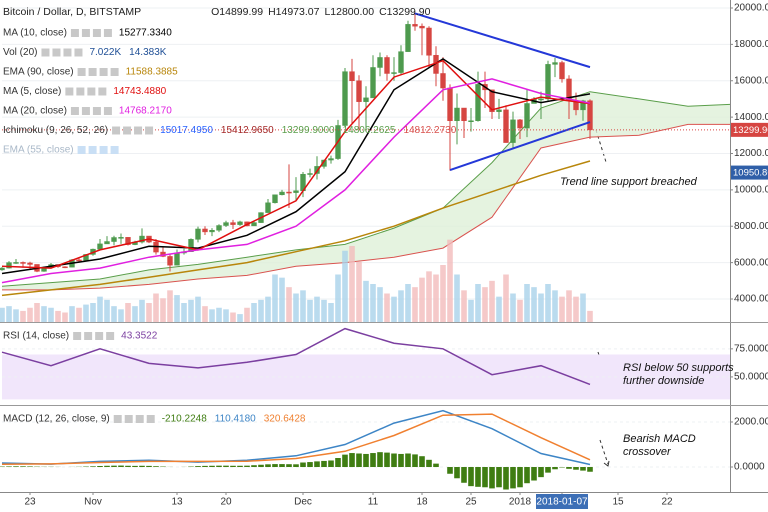  What do you see at coordinates (750, 130) in the screenshot?
I see `price-label: 13299.90` at bounding box center [750, 130].